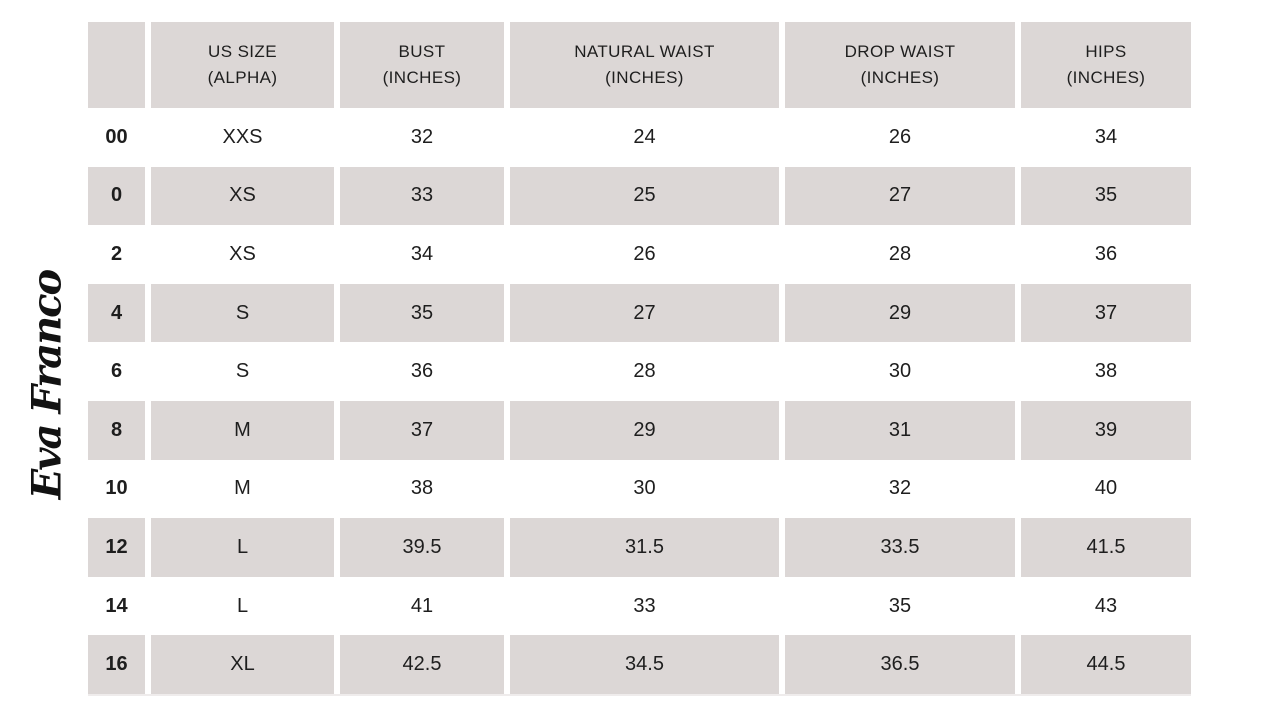  What do you see at coordinates (644, 313) in the screenshot?
I see `table-cell-natural_waist: 27` at bounding box center [644, 313].